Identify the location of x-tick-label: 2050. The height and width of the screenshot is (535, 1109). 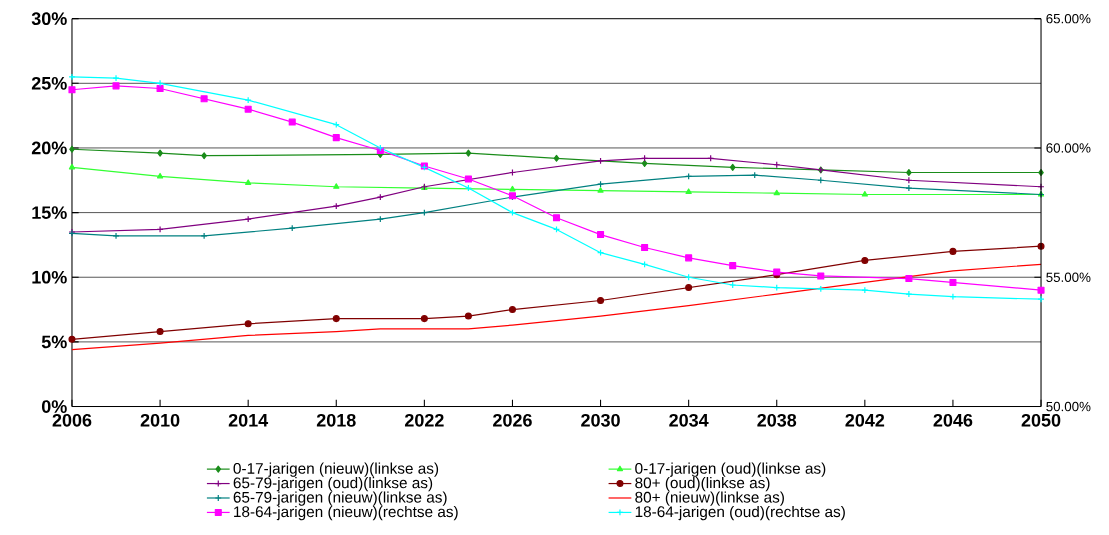
(1041, 420).